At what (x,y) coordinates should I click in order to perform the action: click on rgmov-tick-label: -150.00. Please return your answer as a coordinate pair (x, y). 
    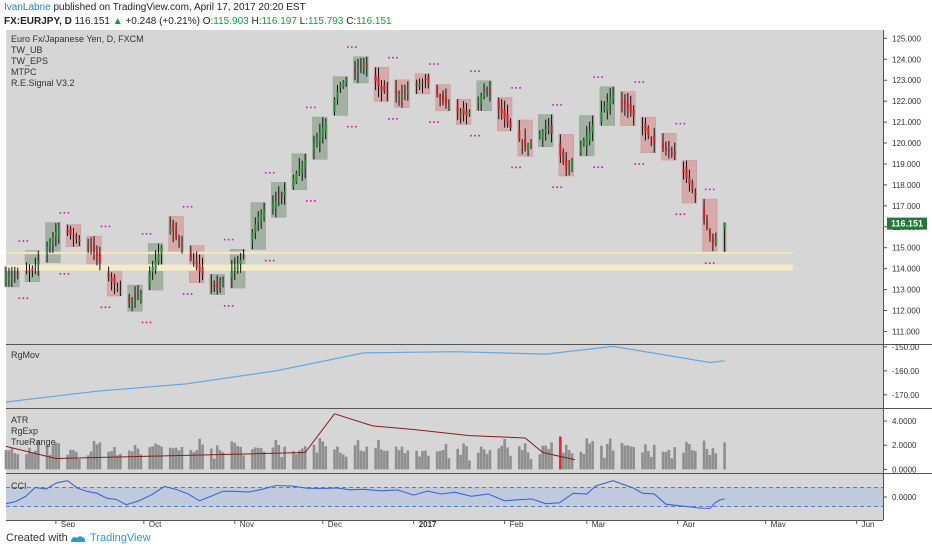
    Looking at the image, I should click on (906, 347).